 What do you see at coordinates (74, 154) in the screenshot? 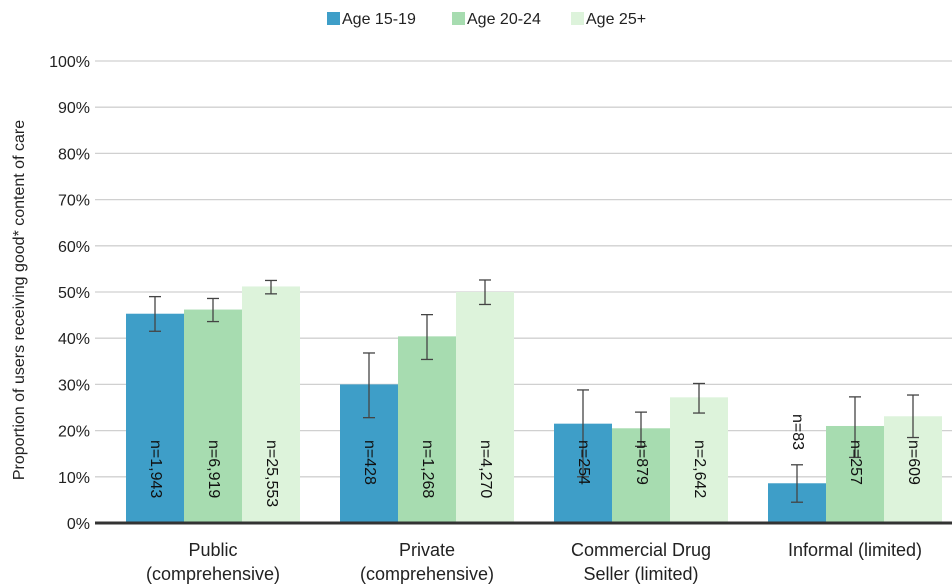
I see `y-tick-label: 80%` at bounding box center [74, 154].